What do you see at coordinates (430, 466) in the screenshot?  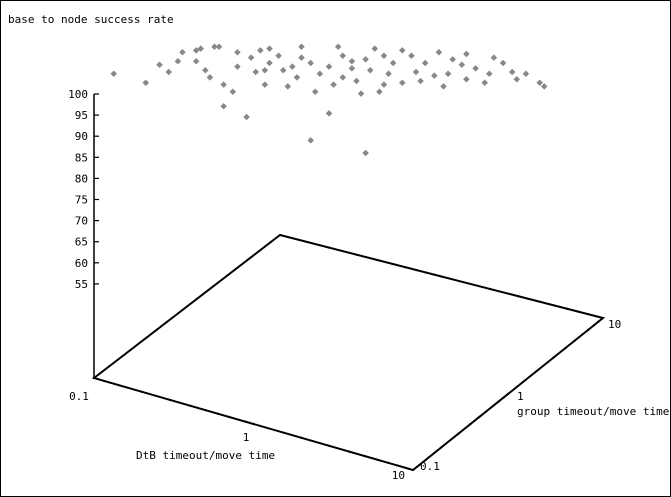 I see `y-tick-label: 0.1` at bounding box center [430, 466].